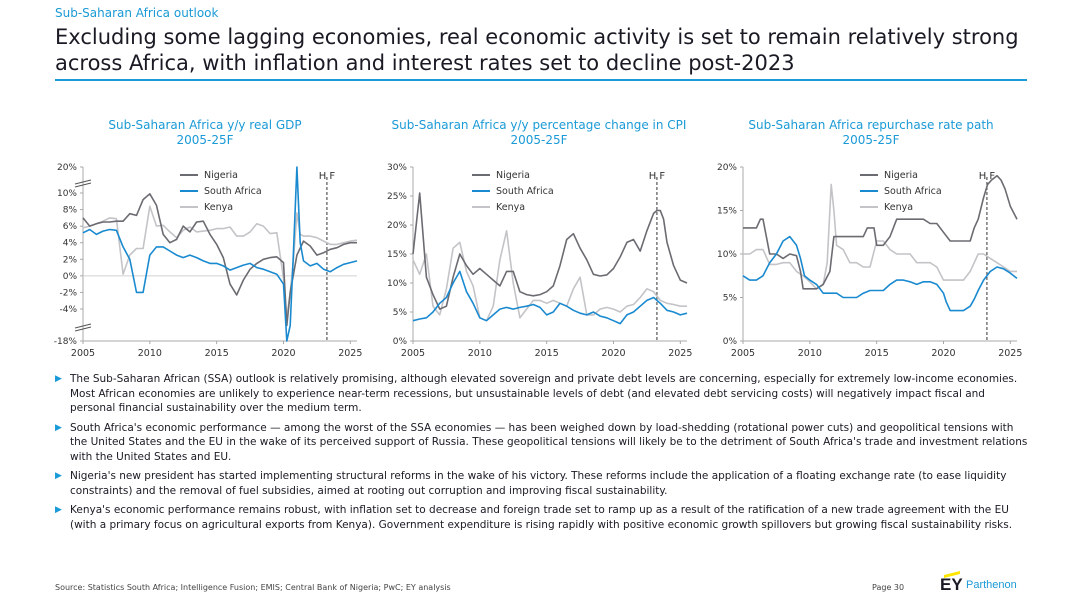 Image resolution: width=1080 pixels, height=608 pixels. Describe the element at coordinates (397, 197) in the screenshot. I see `y-tick-label: 25%` at that location.